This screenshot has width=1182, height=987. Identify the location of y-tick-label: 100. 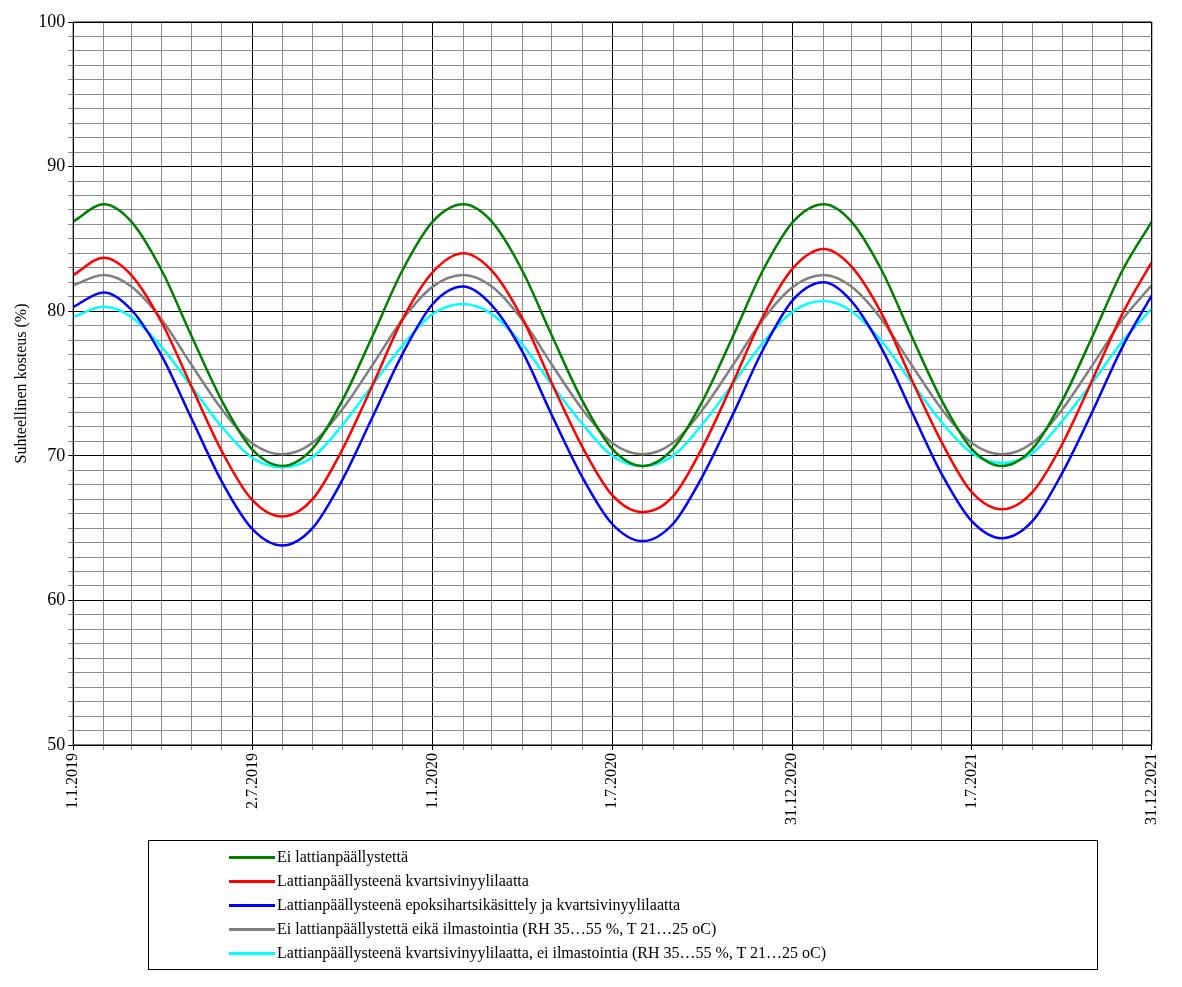
(52, 20).